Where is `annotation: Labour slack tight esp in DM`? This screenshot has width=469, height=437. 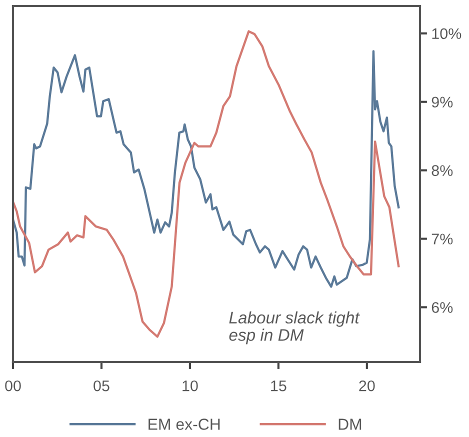
annotation: Labour slack tight esp in DM is located at coordinates (294, 327).